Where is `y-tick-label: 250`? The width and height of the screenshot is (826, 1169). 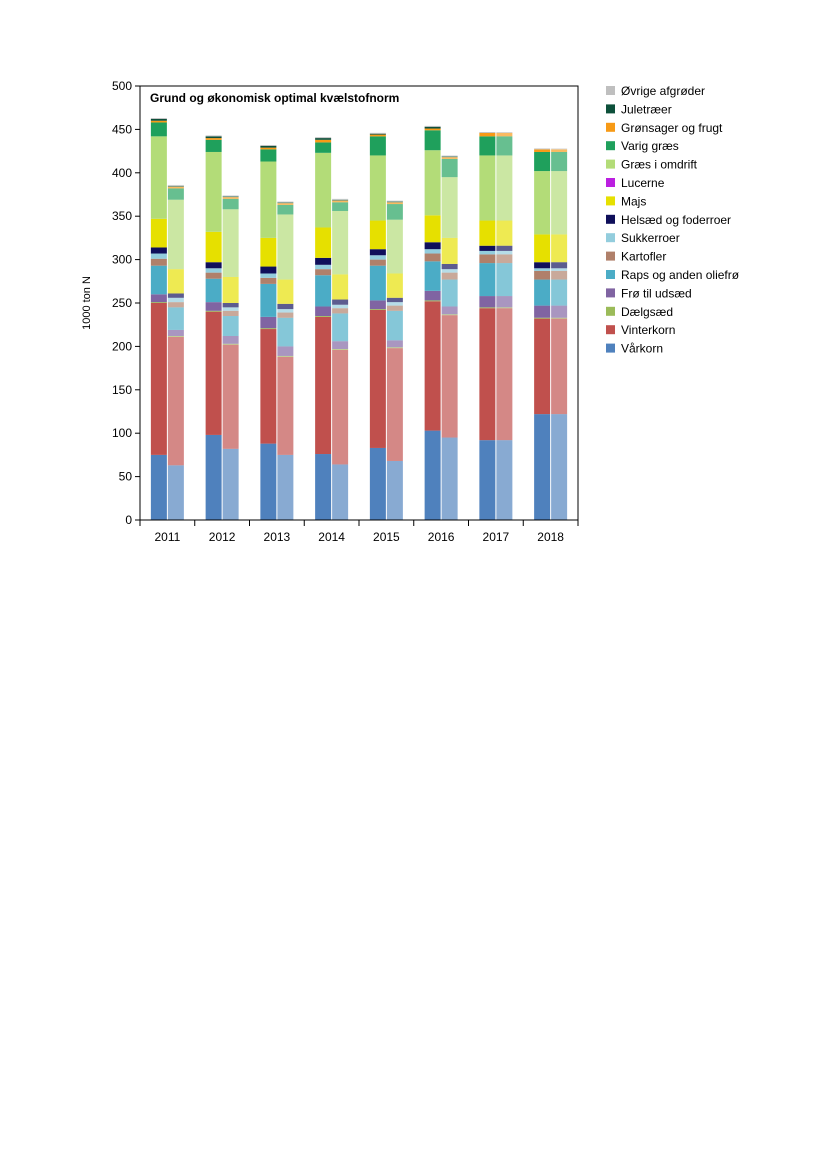
y-tick-label: 250 is located at coordinates (122, 303).